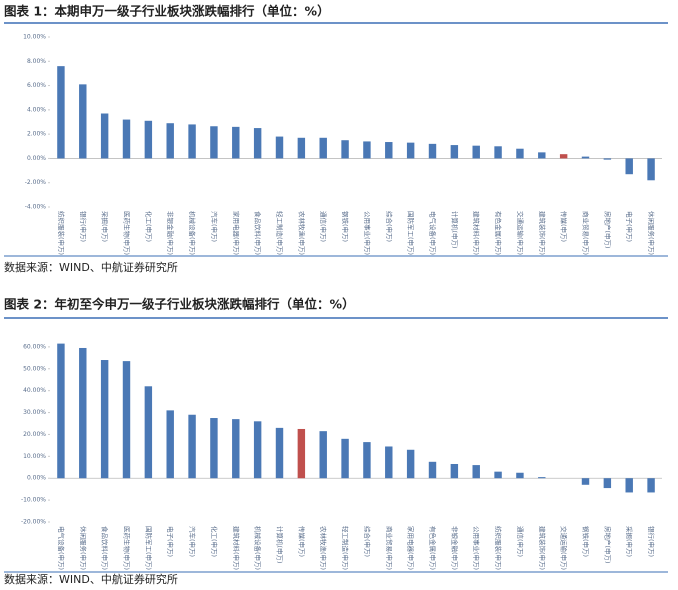 The image size is (678, 590). I want to click on y-tick-label: 50.00%, so click(34, 368).